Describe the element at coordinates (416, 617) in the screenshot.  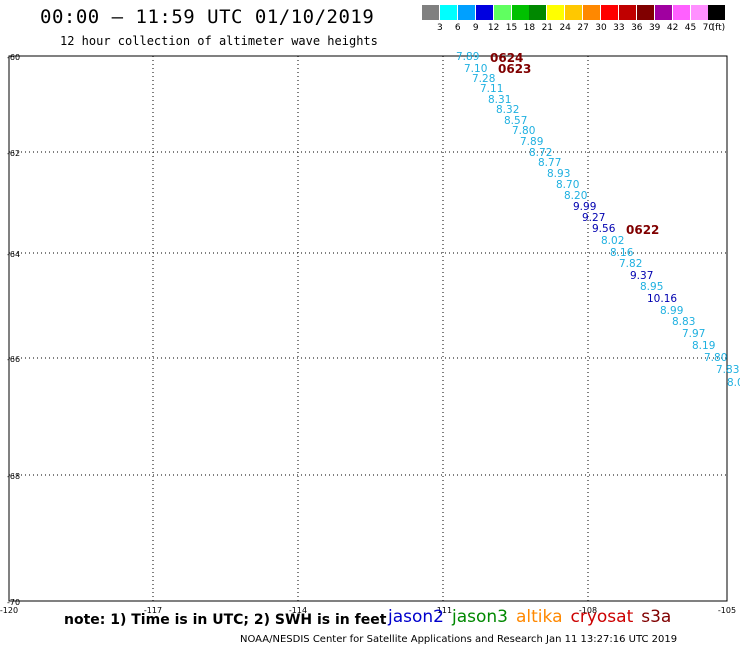
I see `satellite-jason2: jason2` at that location.